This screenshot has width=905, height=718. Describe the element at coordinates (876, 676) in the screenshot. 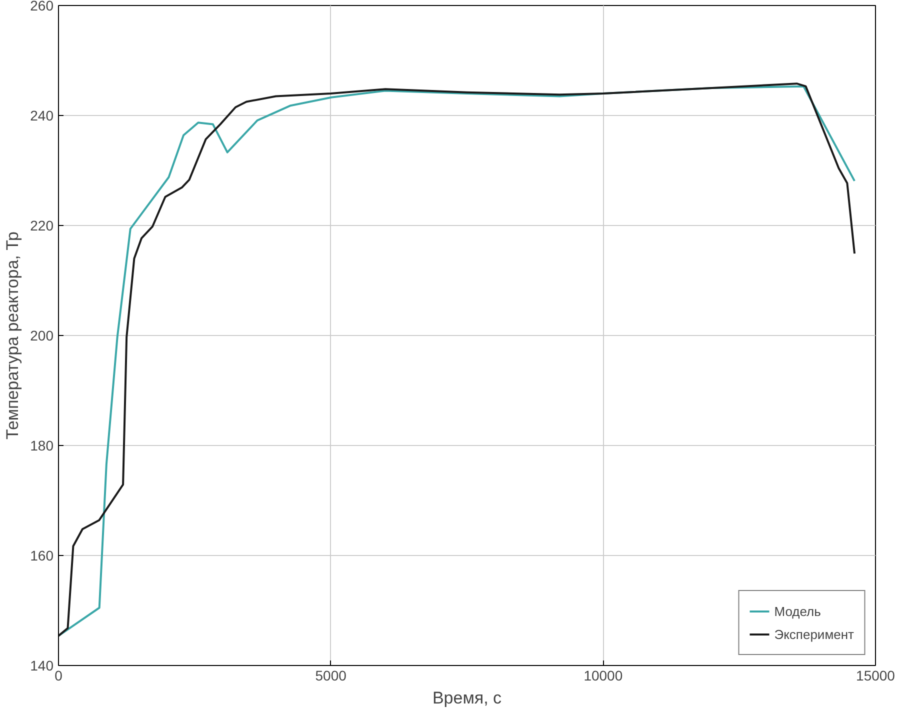

I see `x-tick-label: 15000` at that location.